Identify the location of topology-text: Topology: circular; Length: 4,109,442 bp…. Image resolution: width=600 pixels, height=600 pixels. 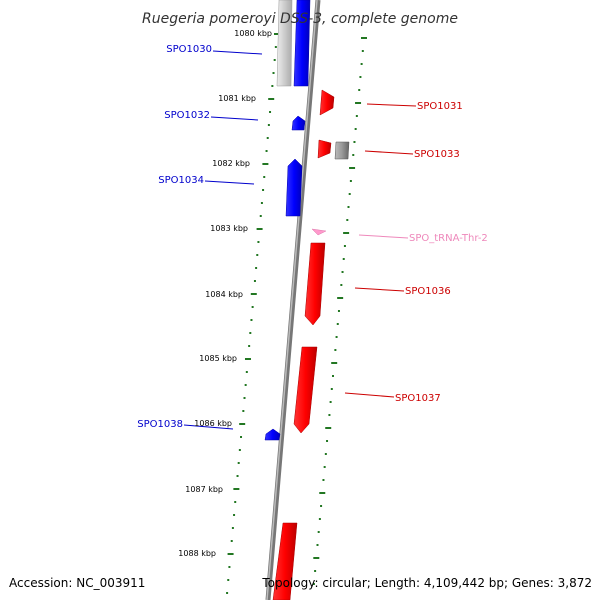
(426, 583).